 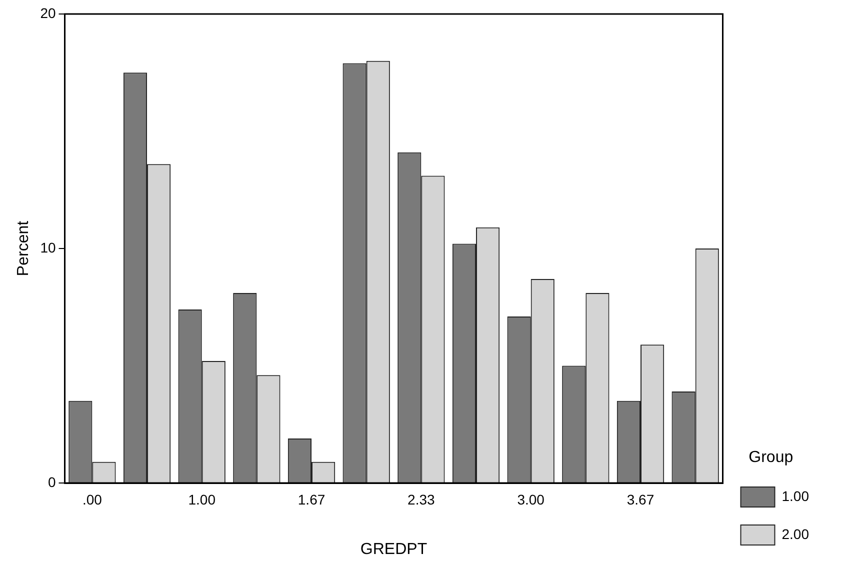 What do you see at coordinates (23, 248) in the screenshot?
I see `y-axis-title: Percent` at bounding box center [23, 248].